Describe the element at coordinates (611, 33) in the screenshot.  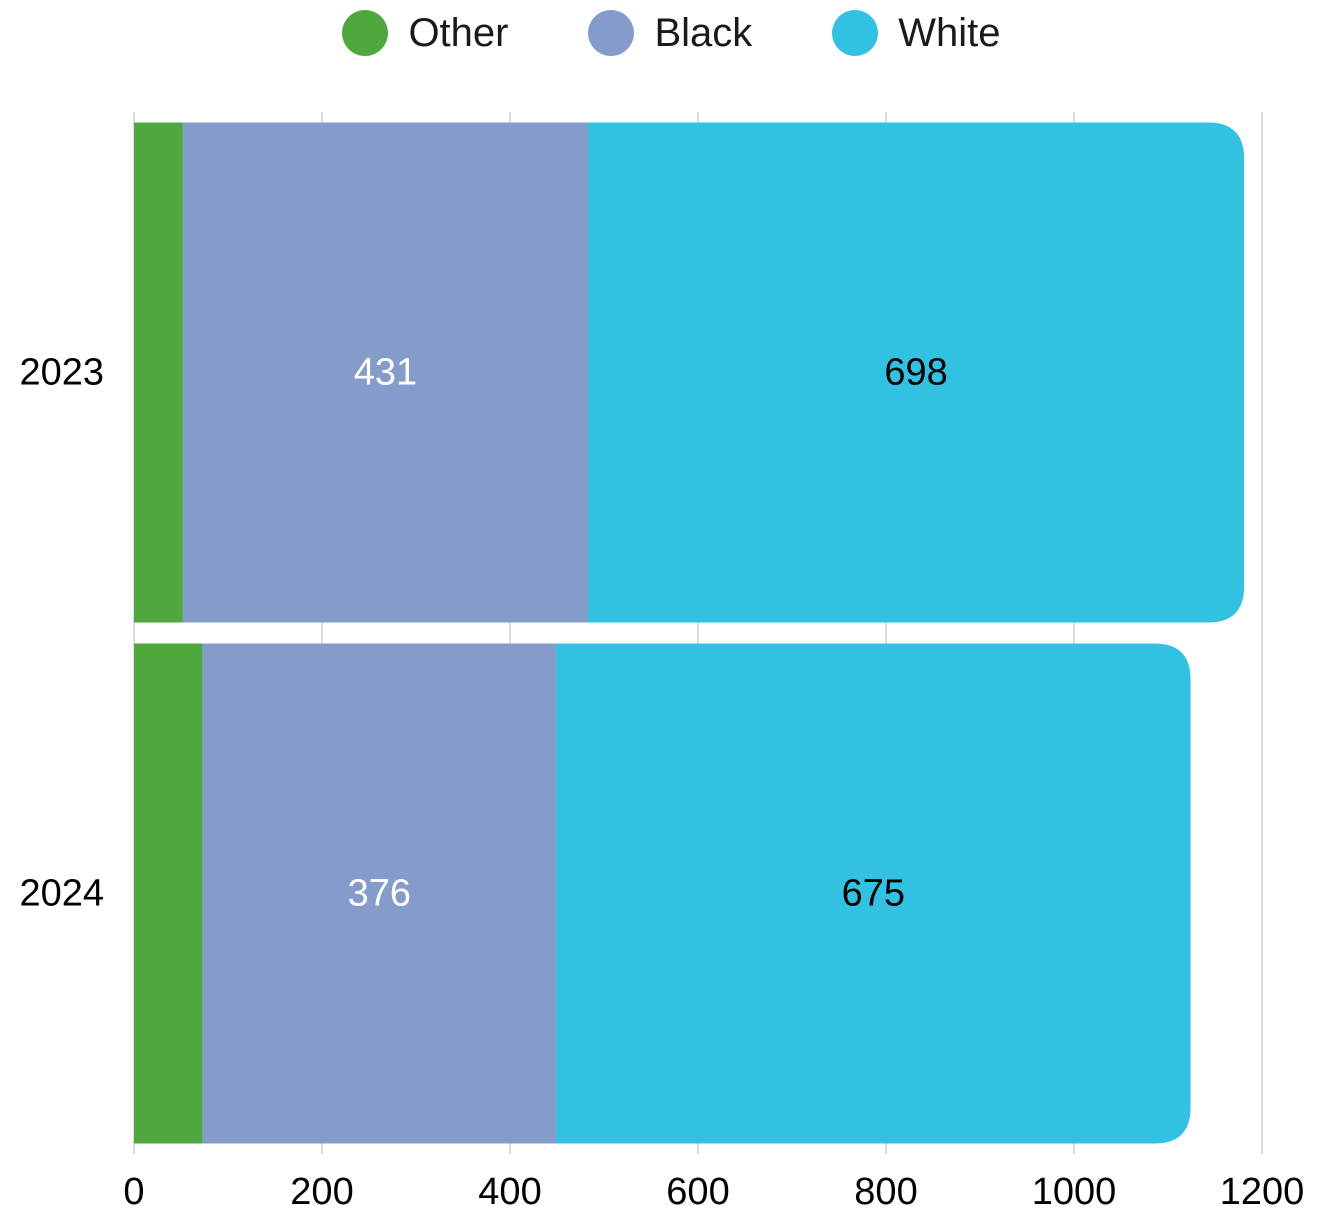
I see `legend-swatch-black` at that location.